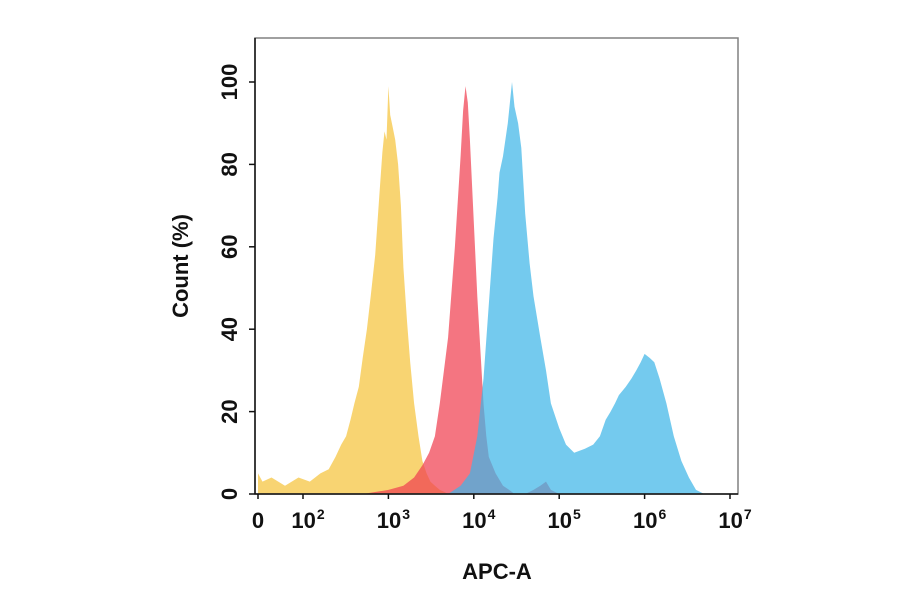 Image resolution: width=900 pixels, height=594 pixels. What do you see at coordinates (564, 519) in the screenshot?
I see `x-tick-label: 10⁵` at bounding box center [564, 519].